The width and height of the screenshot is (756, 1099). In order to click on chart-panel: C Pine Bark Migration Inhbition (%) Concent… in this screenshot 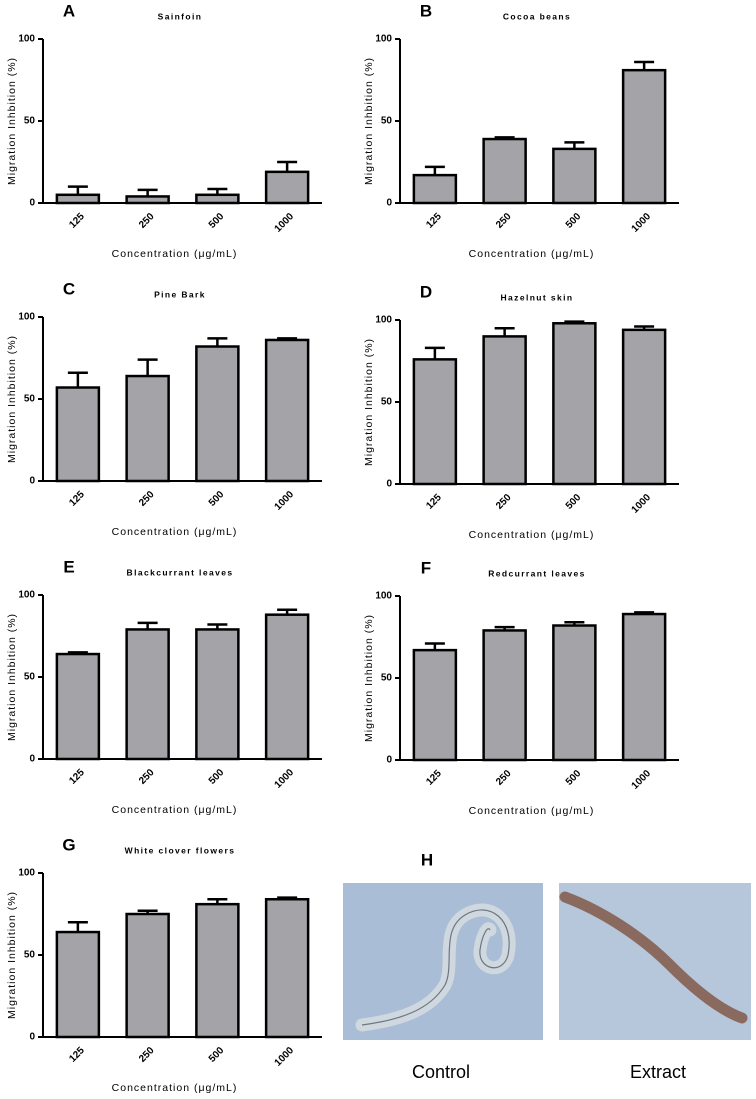, I will do `click(164, 408)`.